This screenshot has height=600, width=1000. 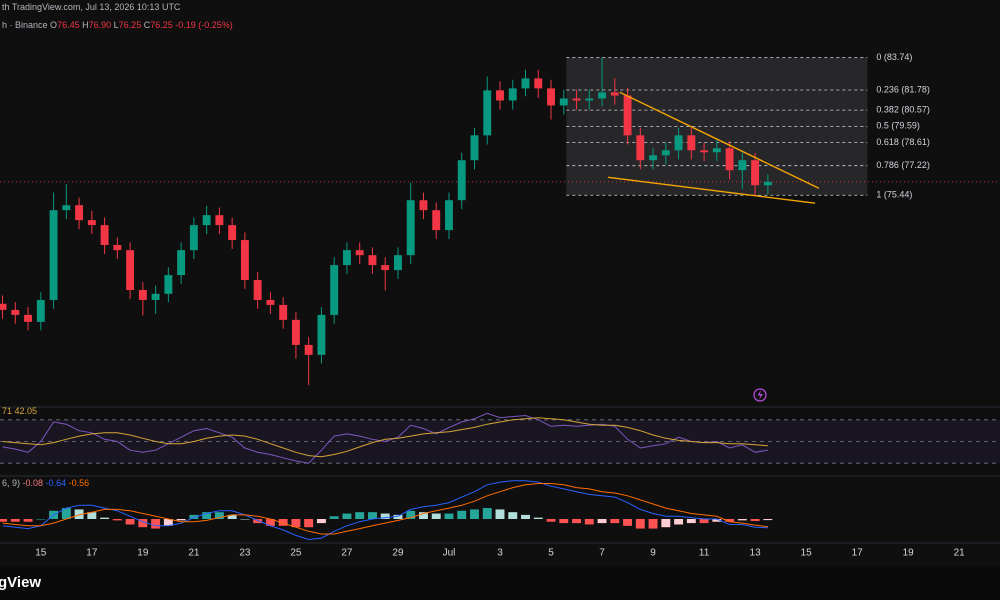 What do you see at coordinates (398, 553) in the screenshot?
I see `x-tick-label: 29` at bounding box center [398, 553].